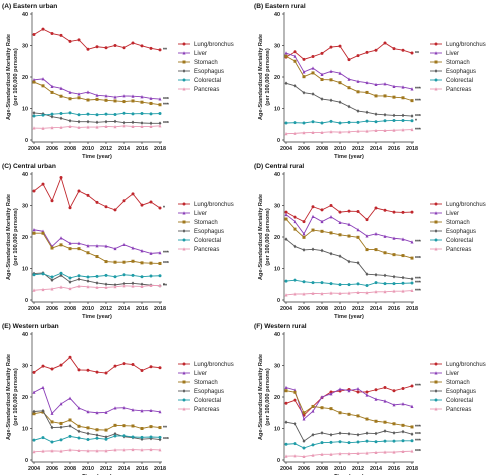  What do you see at coordinates (304, 149) in the screenshot?
I see `x-tick-label: 2006` at bounding box center [304, 149].